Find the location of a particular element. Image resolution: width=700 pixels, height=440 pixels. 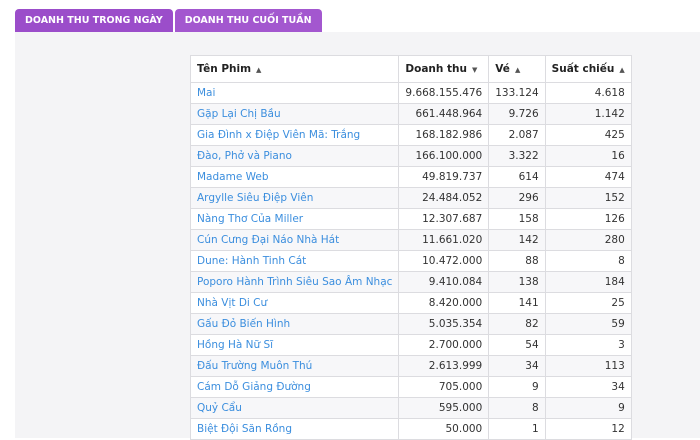

cell-title: Nhà Vịt Di Cư is located at coordinates (294, 303).